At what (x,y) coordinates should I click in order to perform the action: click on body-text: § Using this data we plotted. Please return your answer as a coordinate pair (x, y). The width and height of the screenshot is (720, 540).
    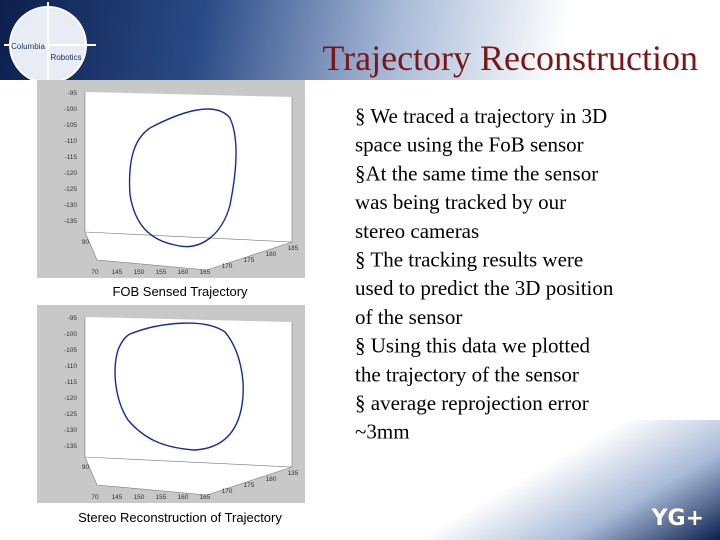
    Looking at the image, I should click on (473, 346).